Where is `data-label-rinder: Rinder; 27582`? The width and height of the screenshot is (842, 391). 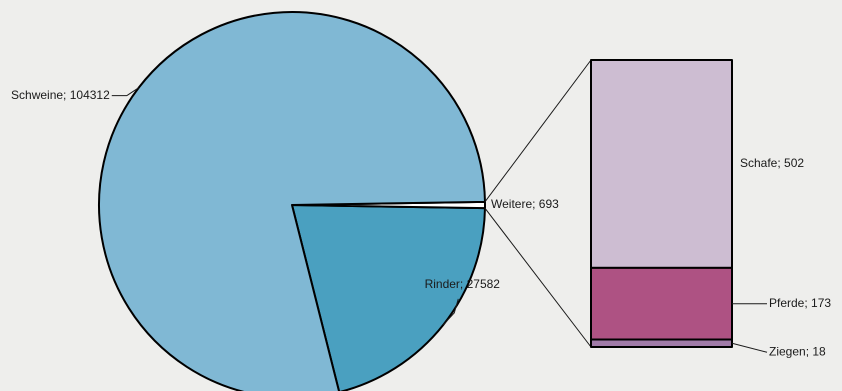 data-label-rinder: Rinder; 27582 is located at coordinates (463, 284).